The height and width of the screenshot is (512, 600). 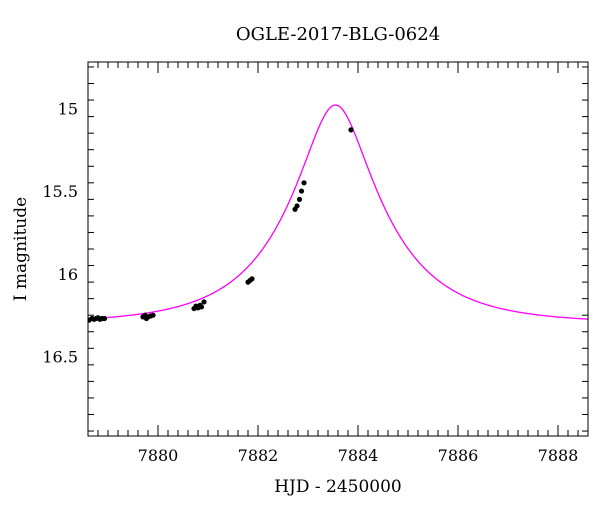 I want to click on x-tick-label: 7880, so click(x=158, y=455).